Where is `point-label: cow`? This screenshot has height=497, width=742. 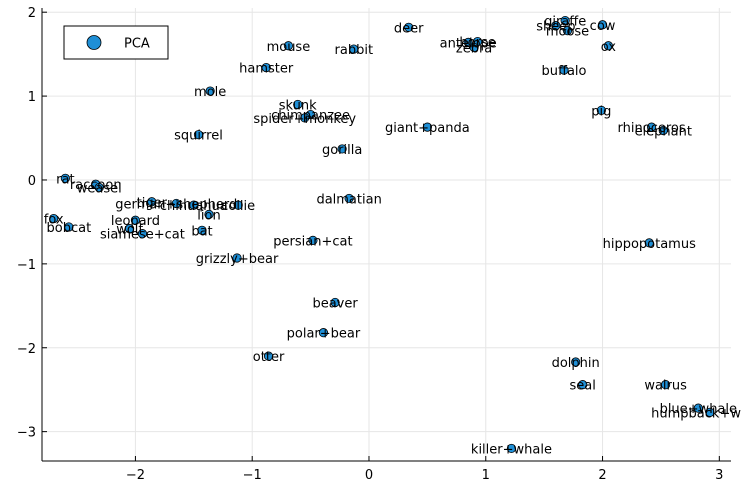
point-label: cow is located at coordinates (603, 26).